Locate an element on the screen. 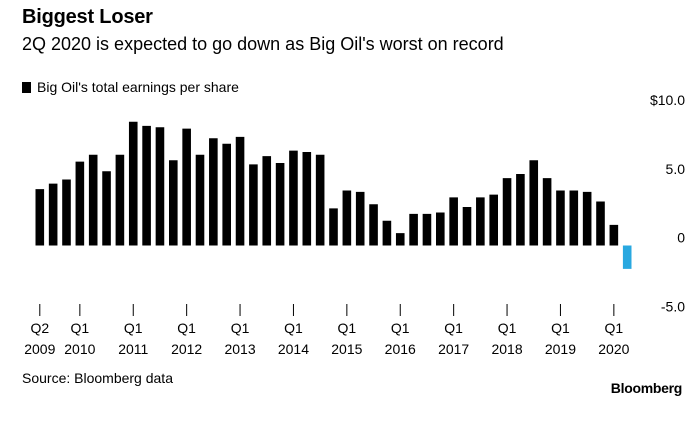  x-tick-year-label: 2017 is located at coordinates (453, 349).